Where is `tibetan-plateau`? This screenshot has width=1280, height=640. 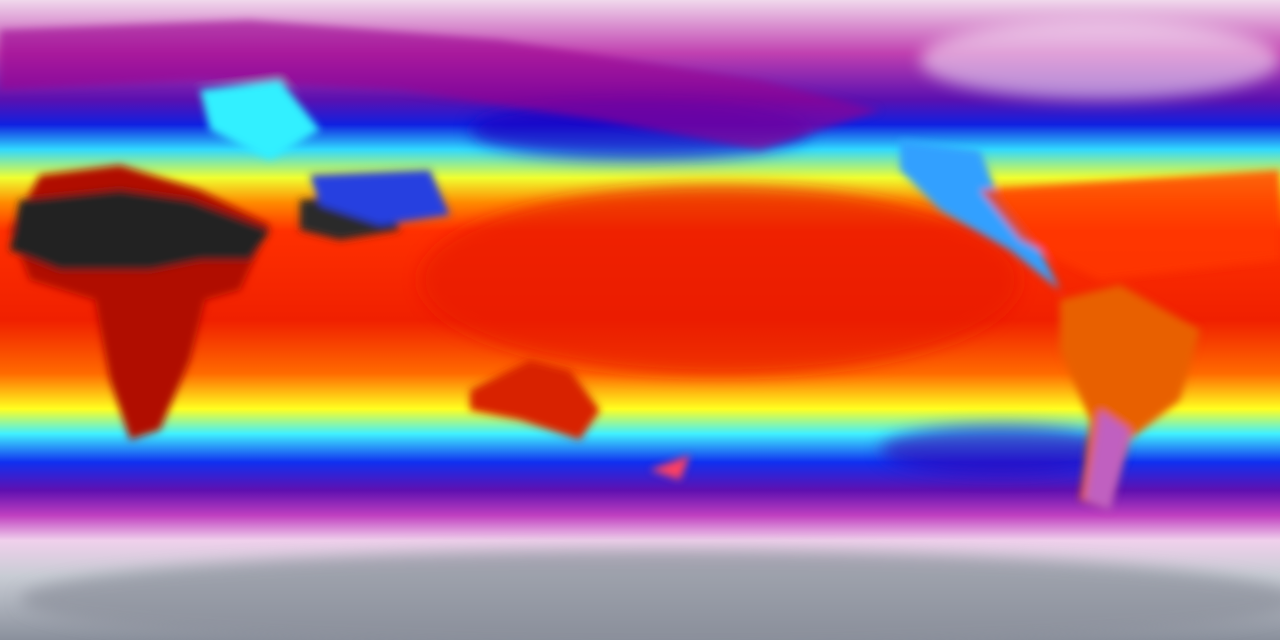
tibetan-plateau is located at coordinates (380, 197).